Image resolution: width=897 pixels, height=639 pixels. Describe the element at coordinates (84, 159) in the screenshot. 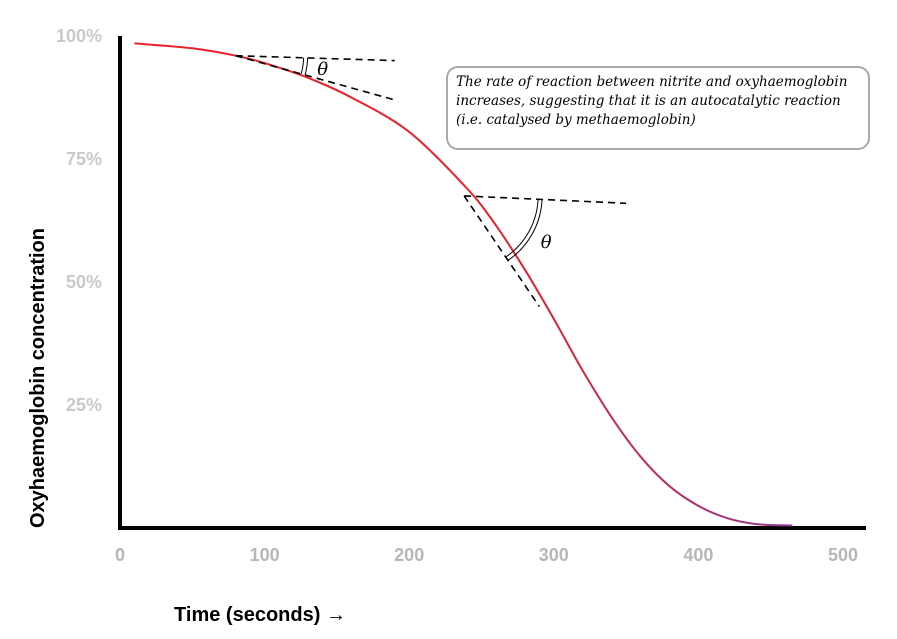

I see `y-tick-label: 75%` at that location.